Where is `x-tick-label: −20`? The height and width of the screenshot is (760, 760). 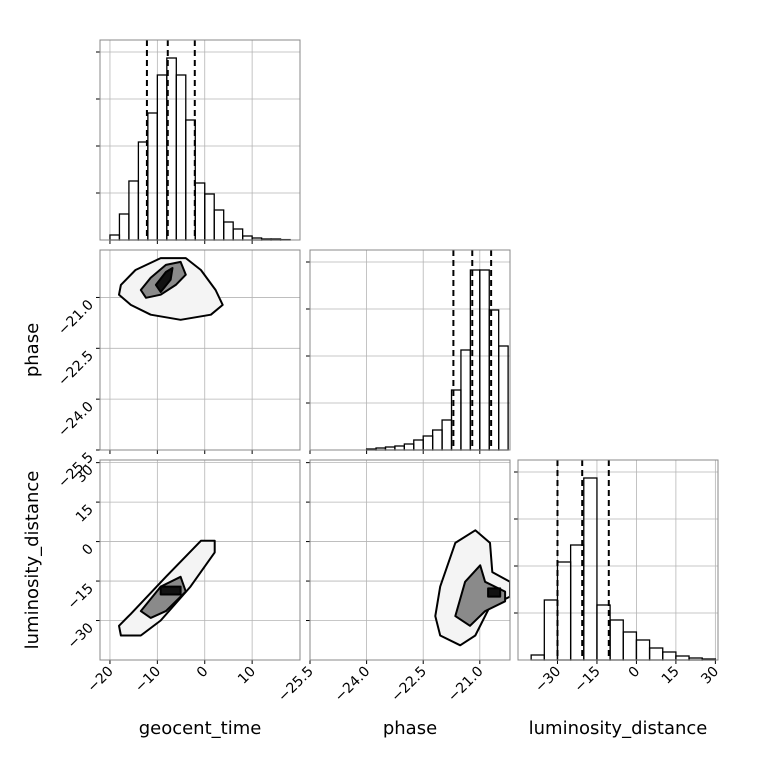
x-tick-label: −20 is located at coordinates (101, 680).